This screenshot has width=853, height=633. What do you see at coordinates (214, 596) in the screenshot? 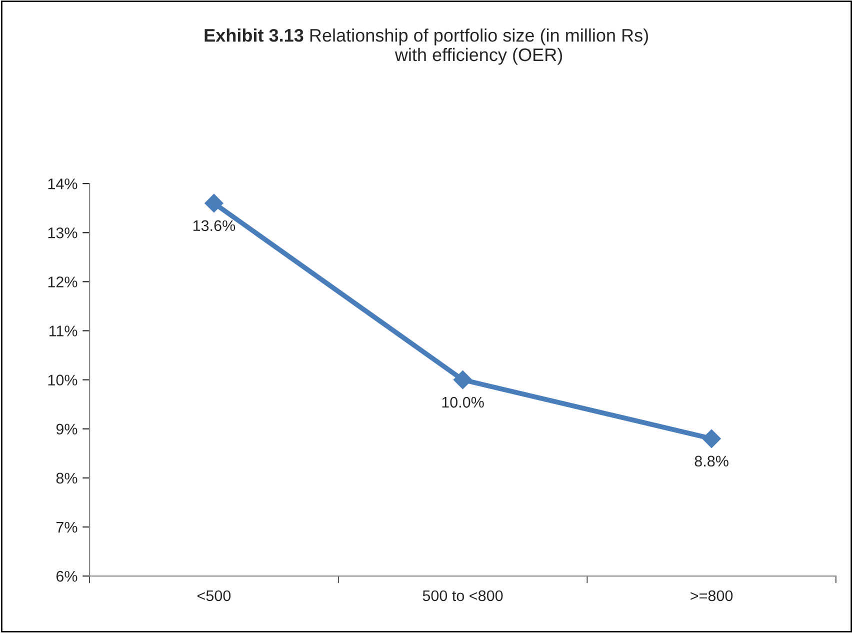
I see `x-tick-label: <500` at bounding box center [214, 596].